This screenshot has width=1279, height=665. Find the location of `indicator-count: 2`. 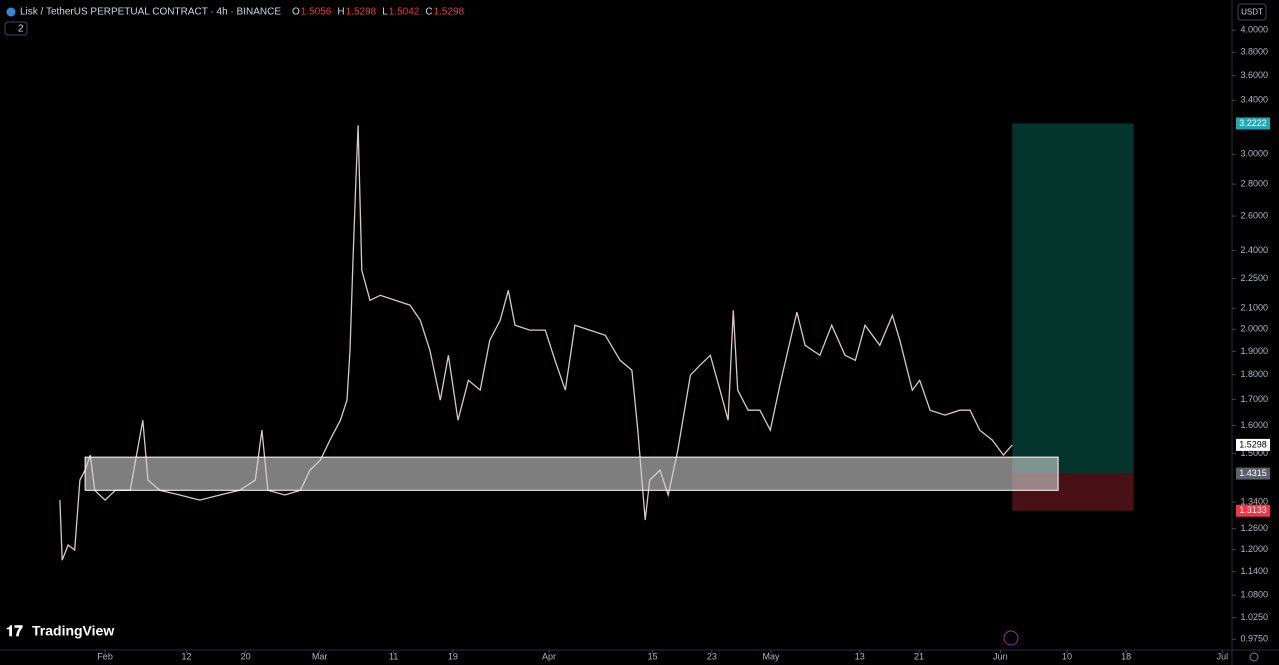

indicator-count: 2 is located at coordinates (21, 29).